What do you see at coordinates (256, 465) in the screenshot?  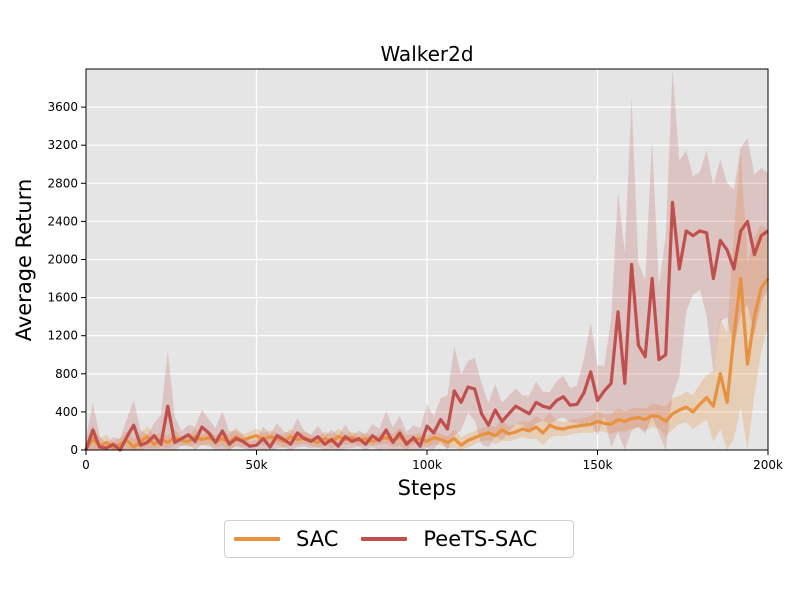 I see `x-tick-label: 50k` at bounding box center [256, 465].